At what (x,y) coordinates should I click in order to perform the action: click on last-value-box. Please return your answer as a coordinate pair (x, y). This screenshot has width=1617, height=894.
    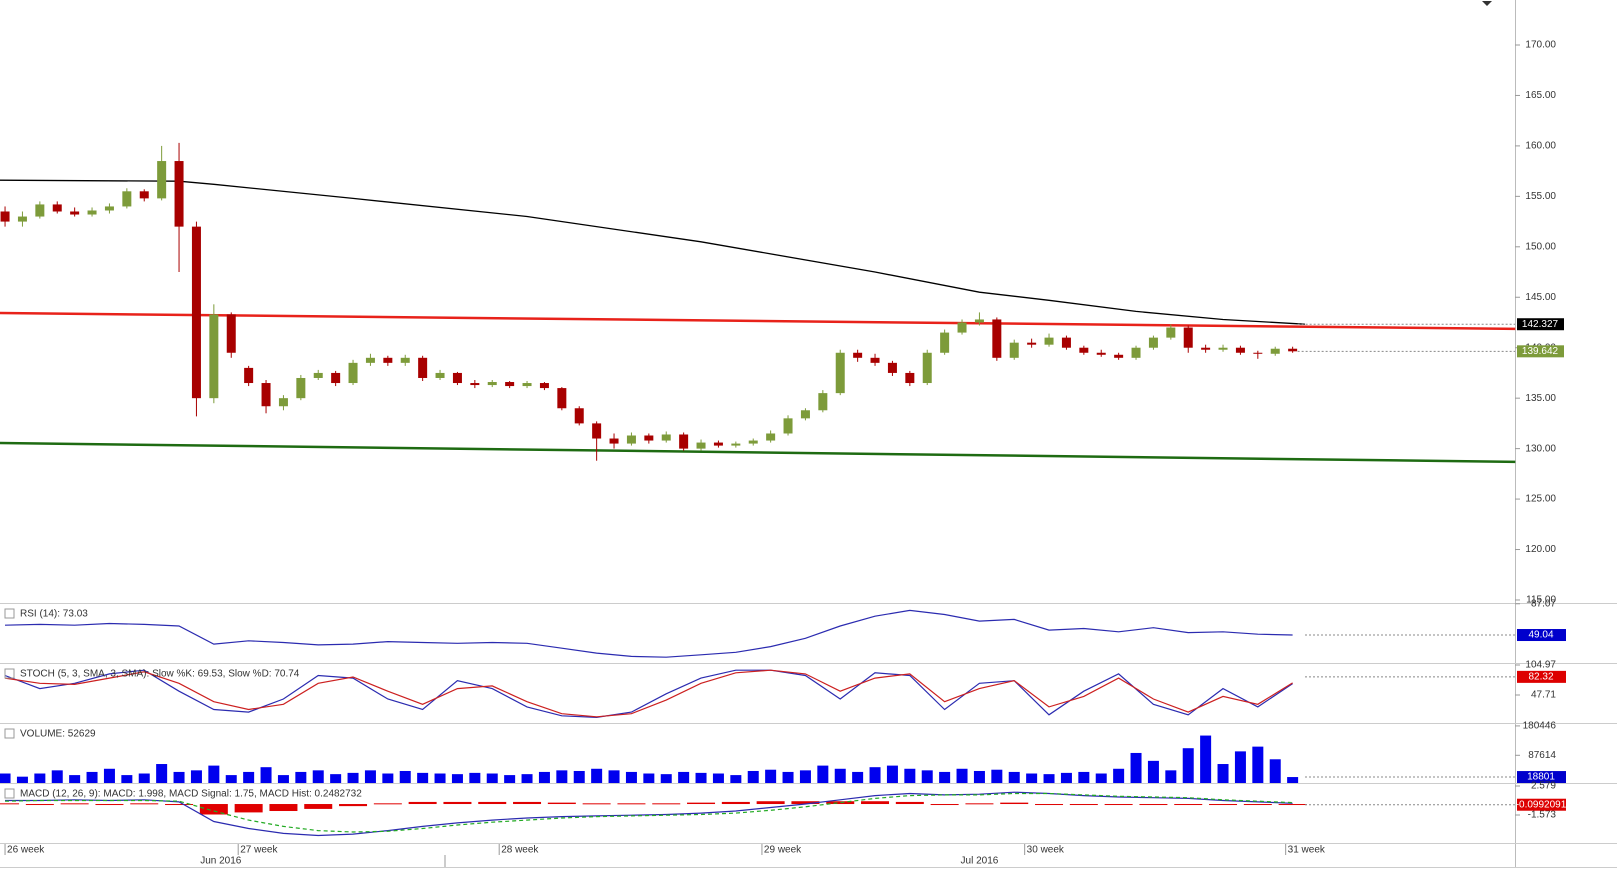
    Looking at the image, I should click on (1541, 635).